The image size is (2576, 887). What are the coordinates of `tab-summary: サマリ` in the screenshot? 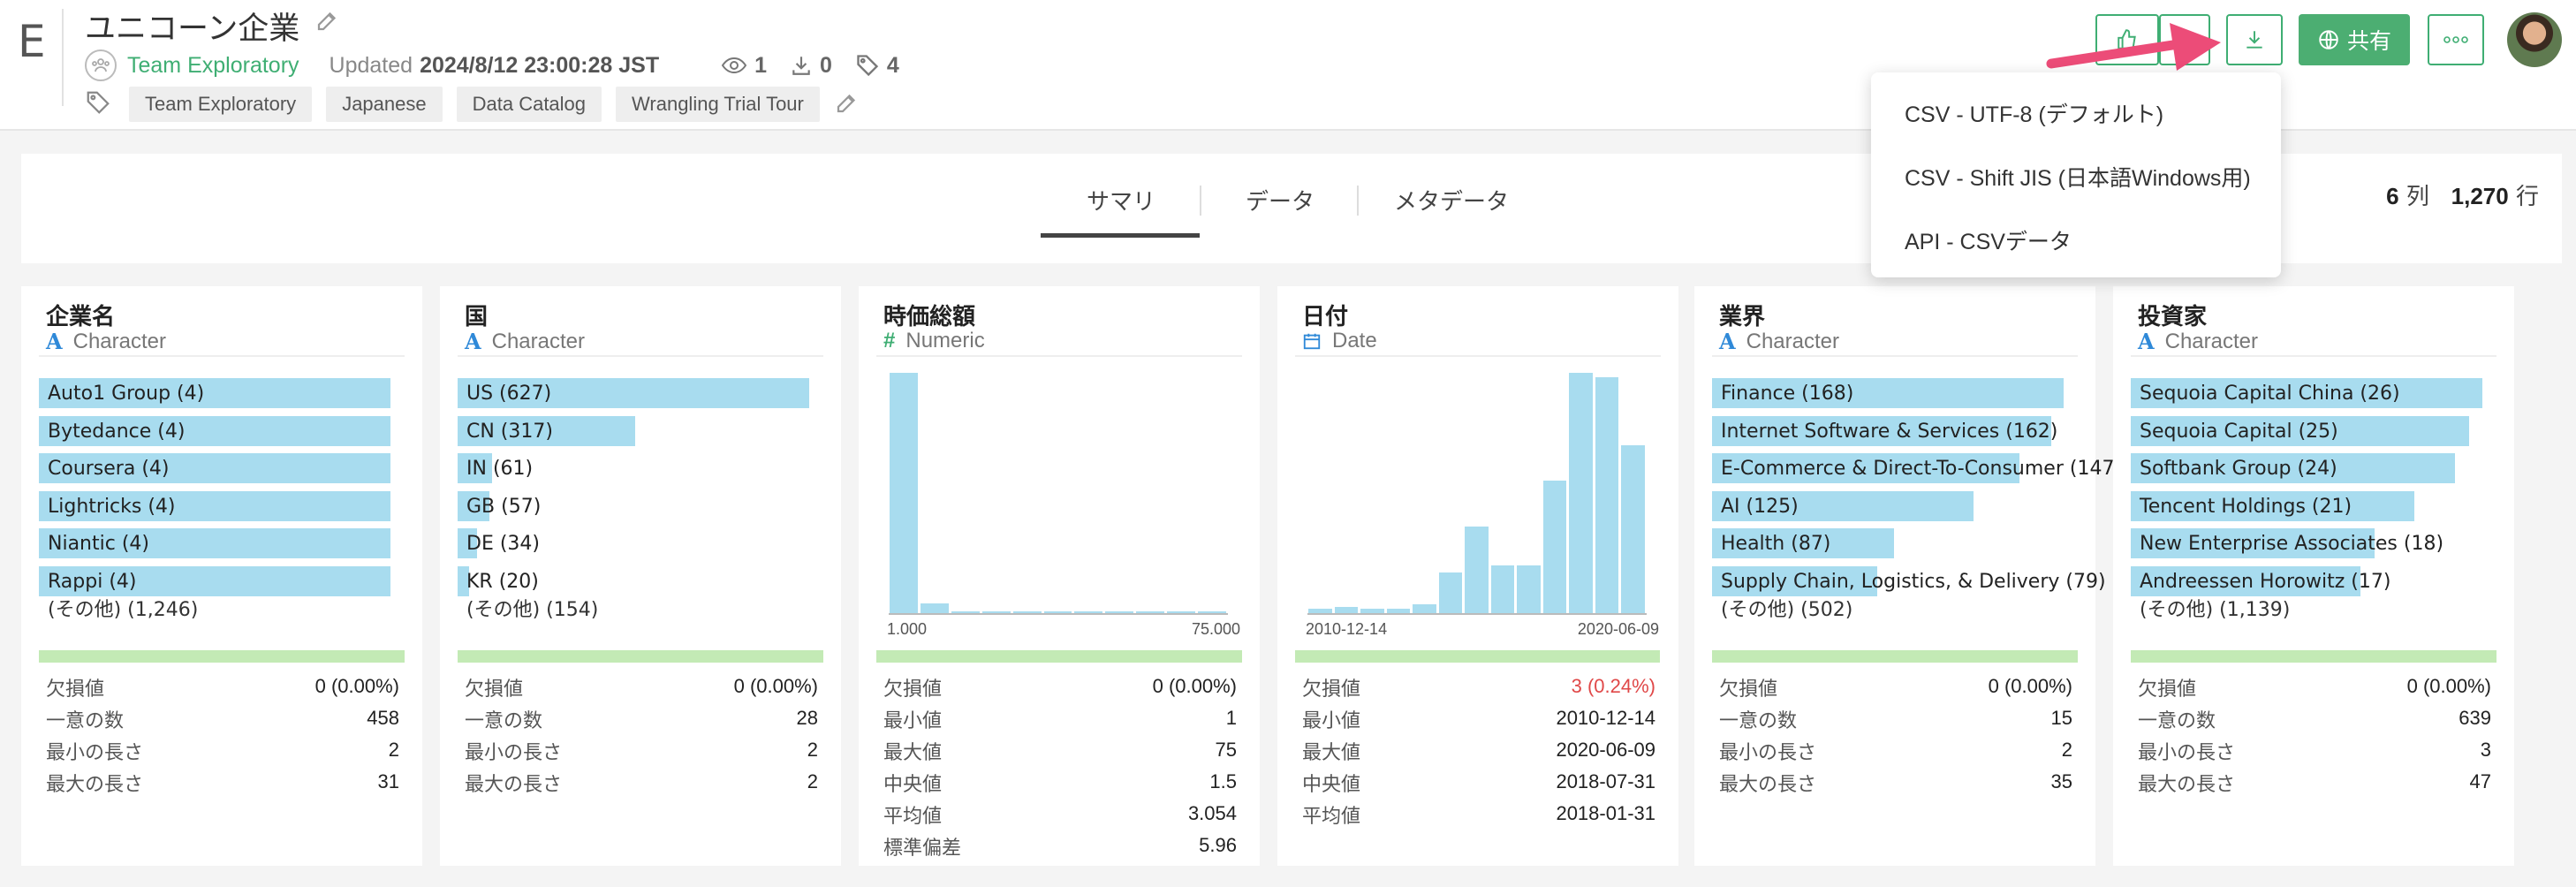 It's located at (1122, 203).